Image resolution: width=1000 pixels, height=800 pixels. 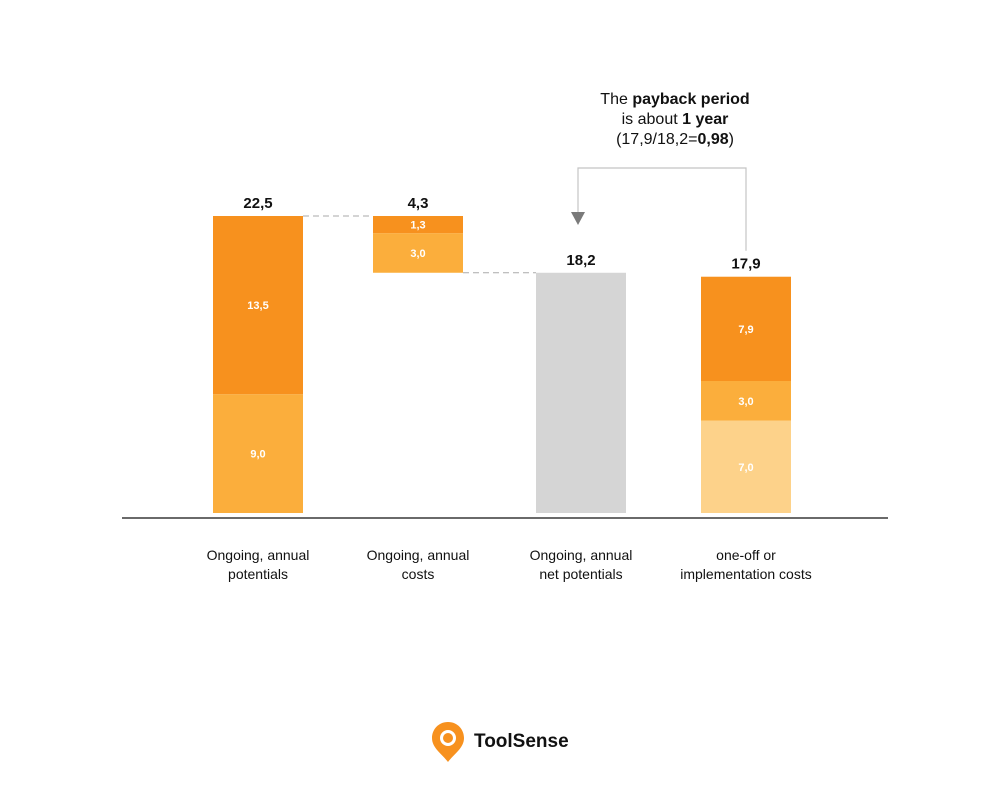 I want to click on segment-value-label: 9,0, so click(x=257, y=455).